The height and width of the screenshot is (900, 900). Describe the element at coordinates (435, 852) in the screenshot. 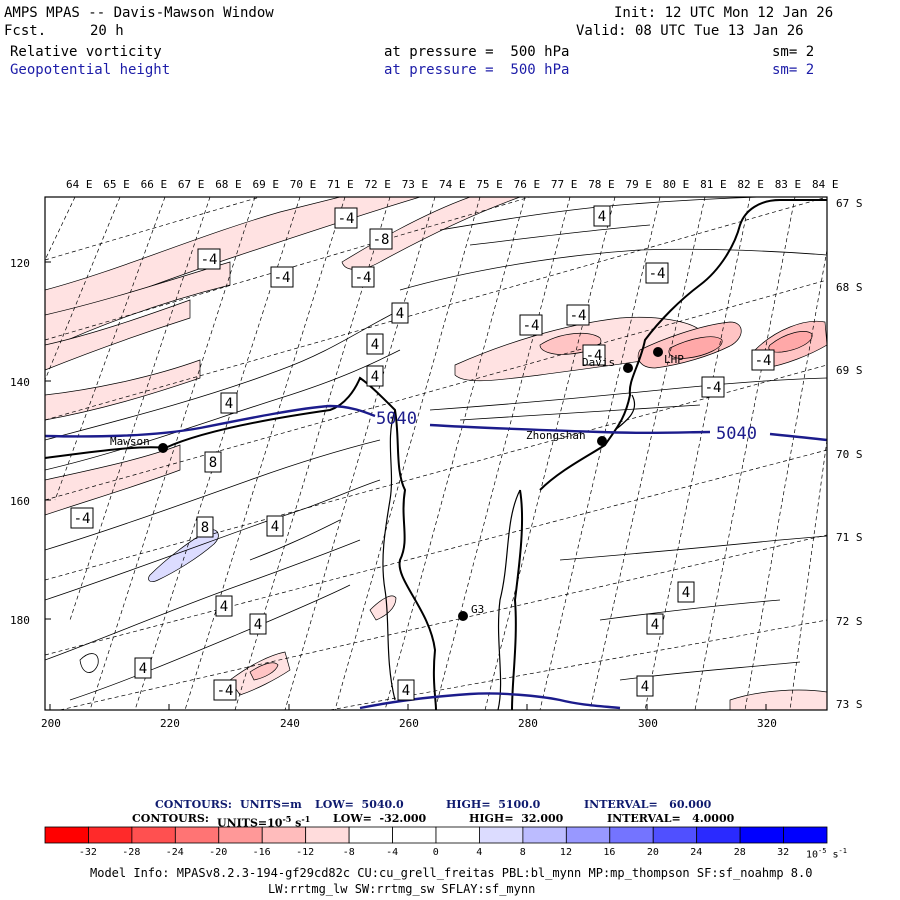

I see `colorbar-label: 0` at that location.